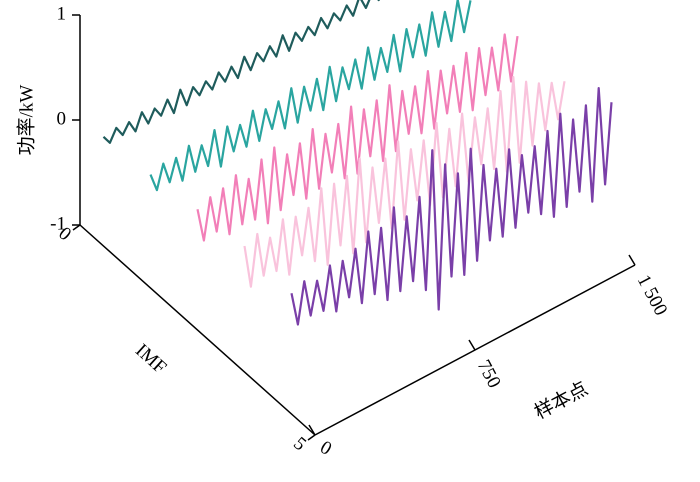  I want to click on sample-tick-label: 1 500, so click(652, 296).